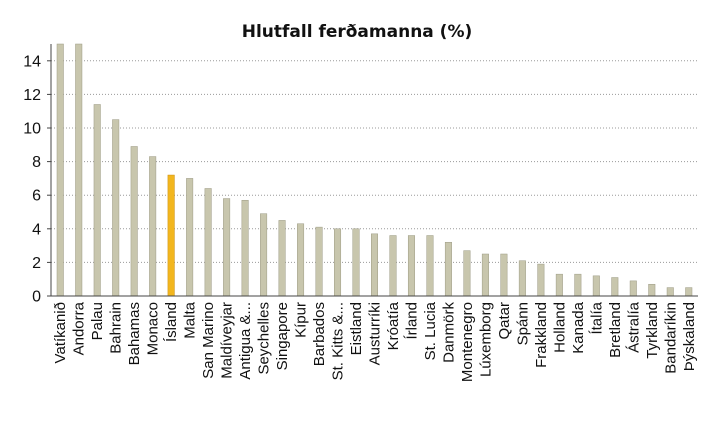 This screenshot has width=713, height=432. What do you see at coordinates (522, 323) in the screenshot?
I see `x-tick-label: Spánn` at bounding box center [522, 323].